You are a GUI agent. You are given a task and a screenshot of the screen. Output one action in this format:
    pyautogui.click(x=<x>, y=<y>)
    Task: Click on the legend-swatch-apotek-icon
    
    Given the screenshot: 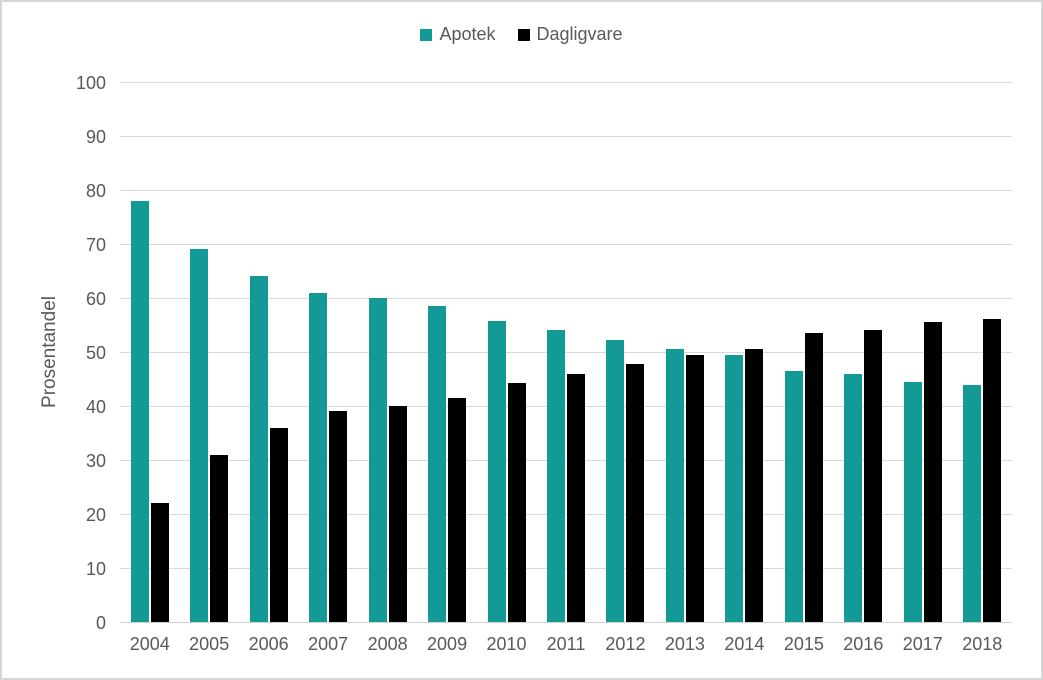 What is the action you would take?
    pyautogui.click(x=426, y=34)
    